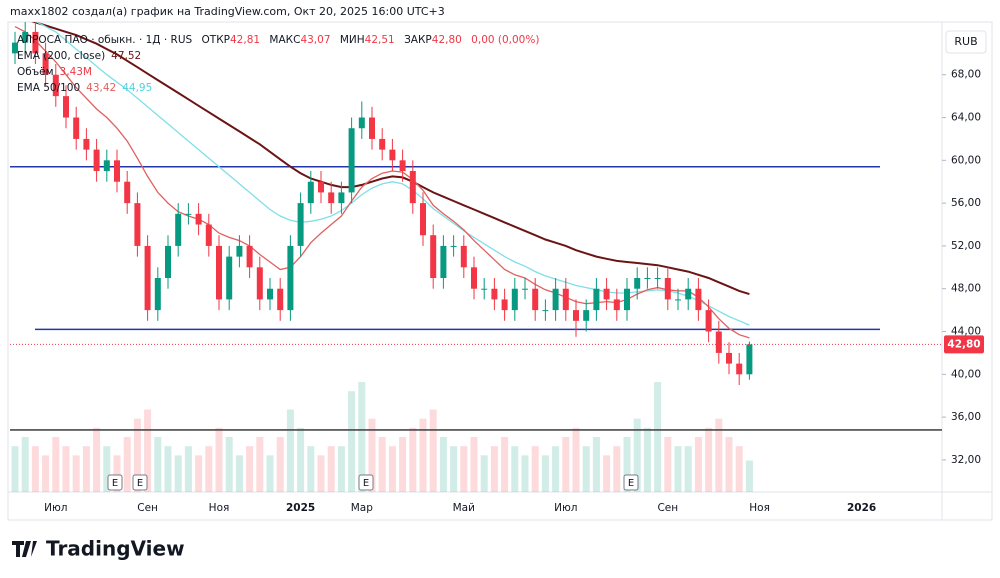 This screenshot has height=578, width=1000. Describe the element at coordinates (380, 40) in the screenshot. I see `value: 42,51` at that location.